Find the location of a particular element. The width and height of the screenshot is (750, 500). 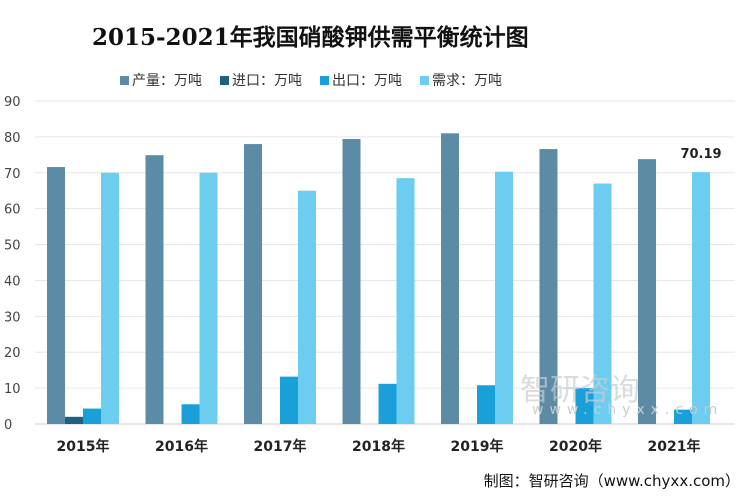

data-label: 70.19 is located at coordinates (700, 154).